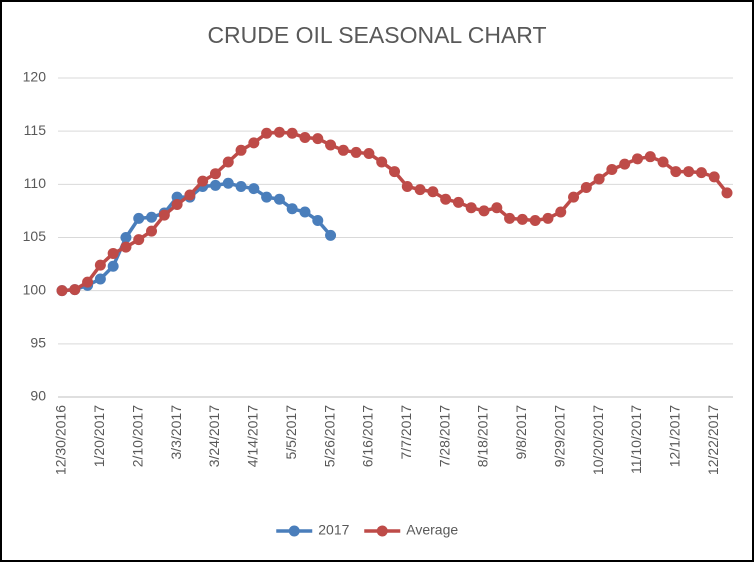  Describe the element at coordinates (176, 432) in the screenshot. I see `x-tick-label: 3/3/2017` at that location.